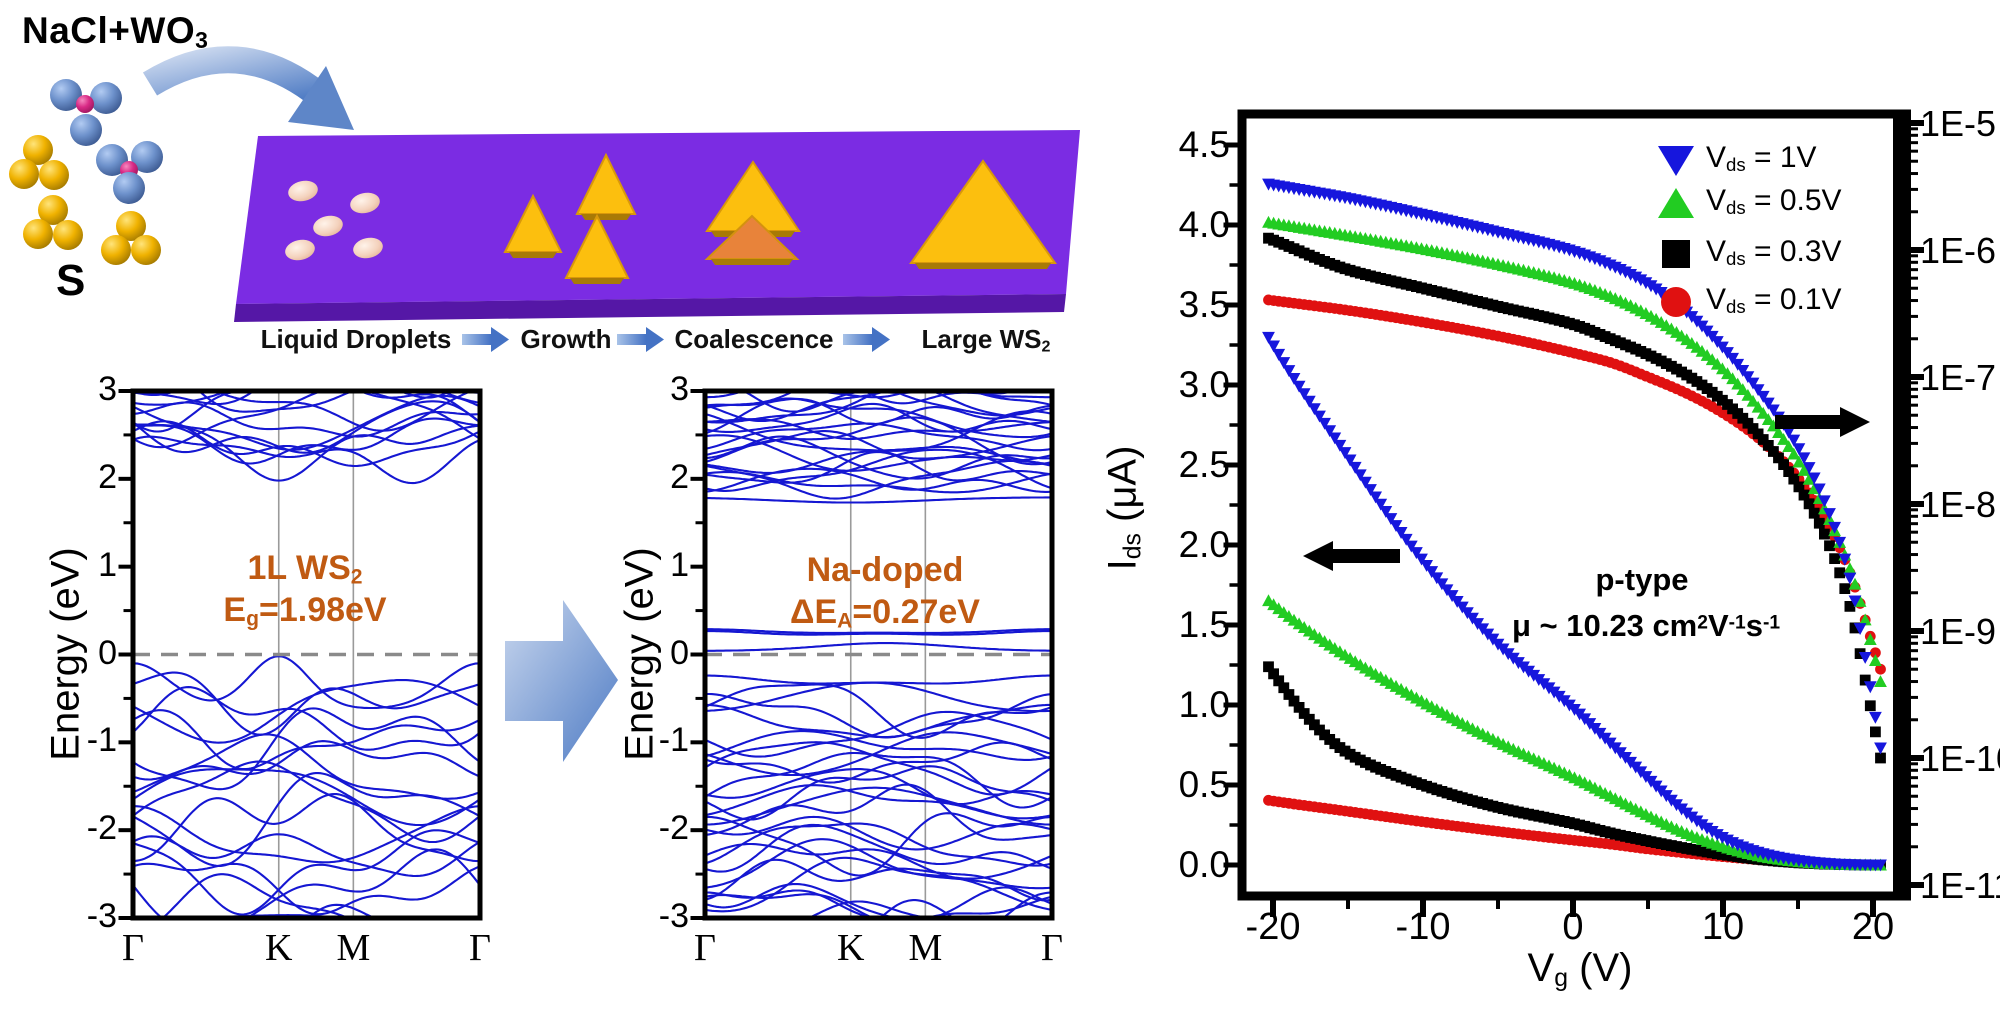  I want to click on band-plot-doped, so click(872, 654).